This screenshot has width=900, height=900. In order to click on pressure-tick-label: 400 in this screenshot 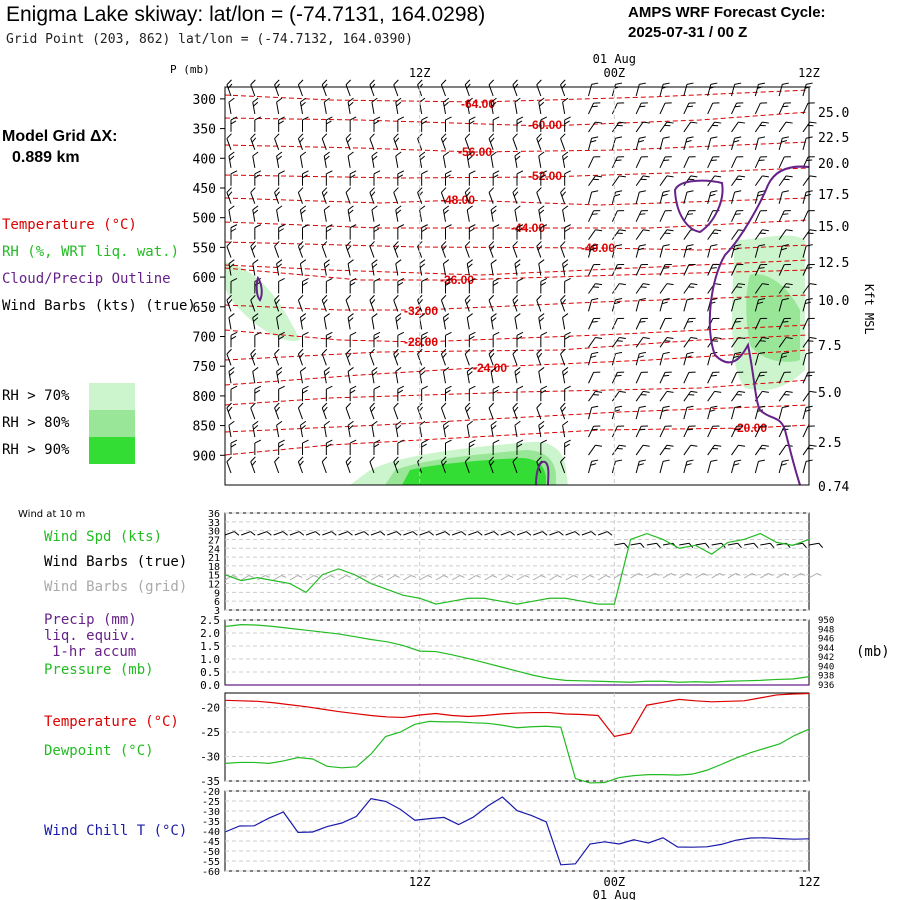, I will do `click(204, 159)`.